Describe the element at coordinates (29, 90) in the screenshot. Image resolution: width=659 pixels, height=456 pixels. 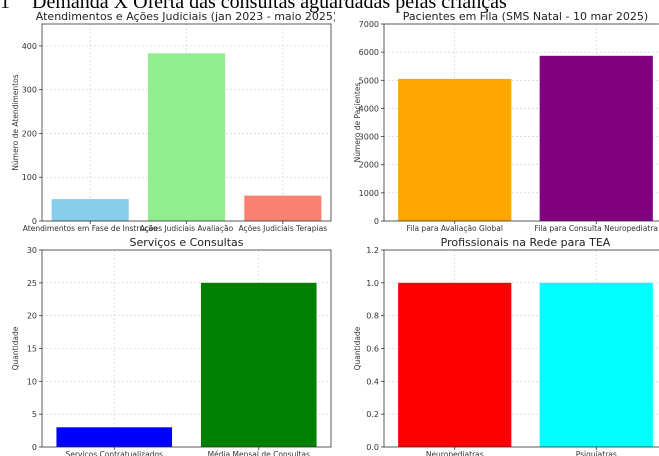
I see `y-tick-label: 300` at that location.